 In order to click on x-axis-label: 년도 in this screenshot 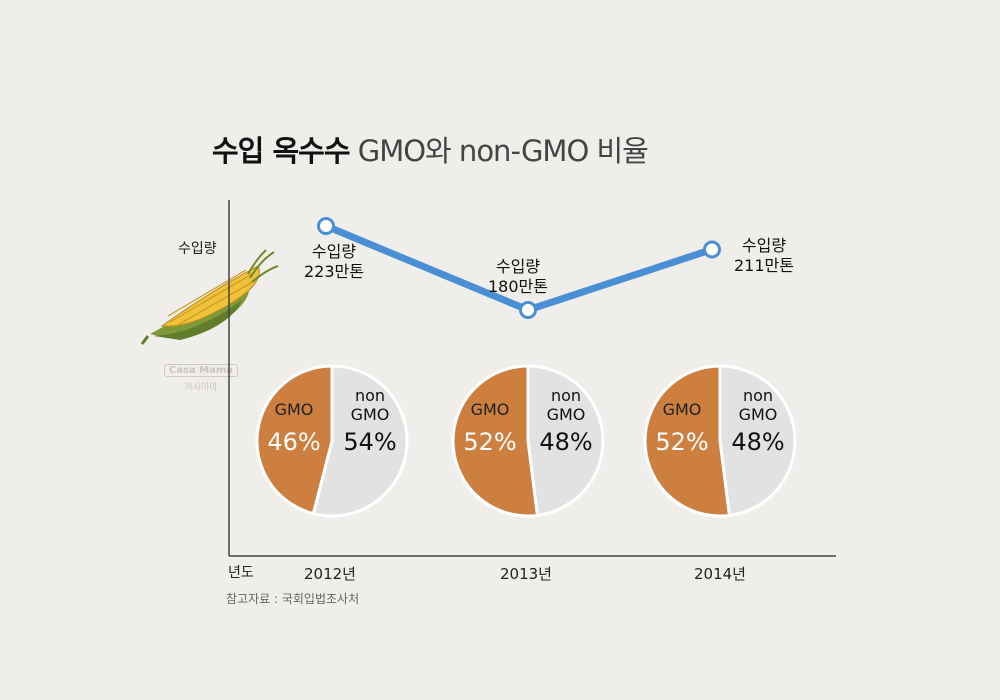, I will do `click(241, 573)`.